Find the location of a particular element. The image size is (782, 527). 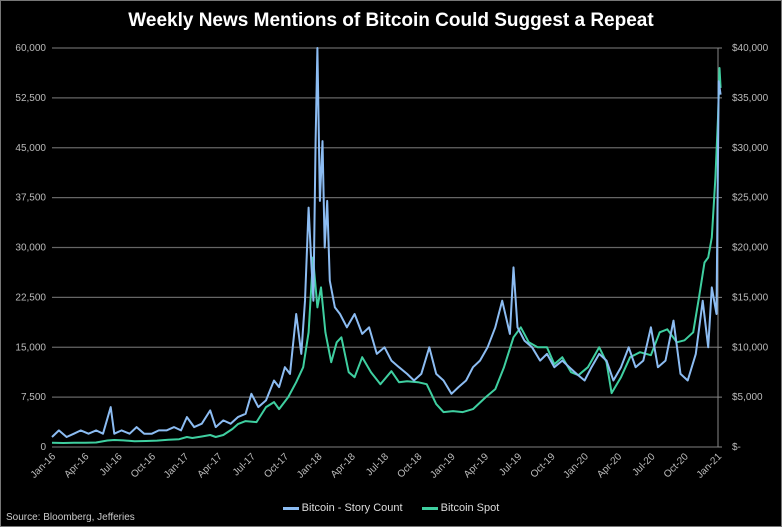

y-right-tick-label: $15,000 is located at coordinates (750, 297).